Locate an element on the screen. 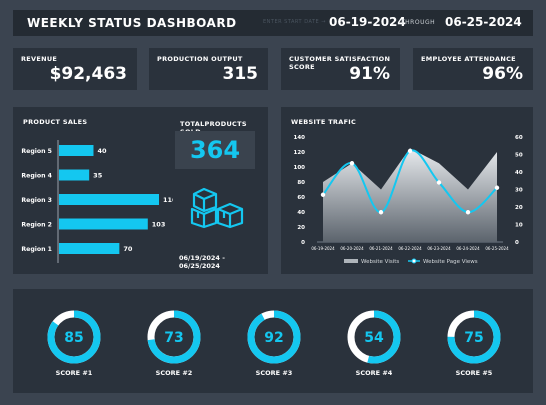 This screenshot has height=405, width=546. kpi-label: REVENUE is located at coordinates (39, 59).